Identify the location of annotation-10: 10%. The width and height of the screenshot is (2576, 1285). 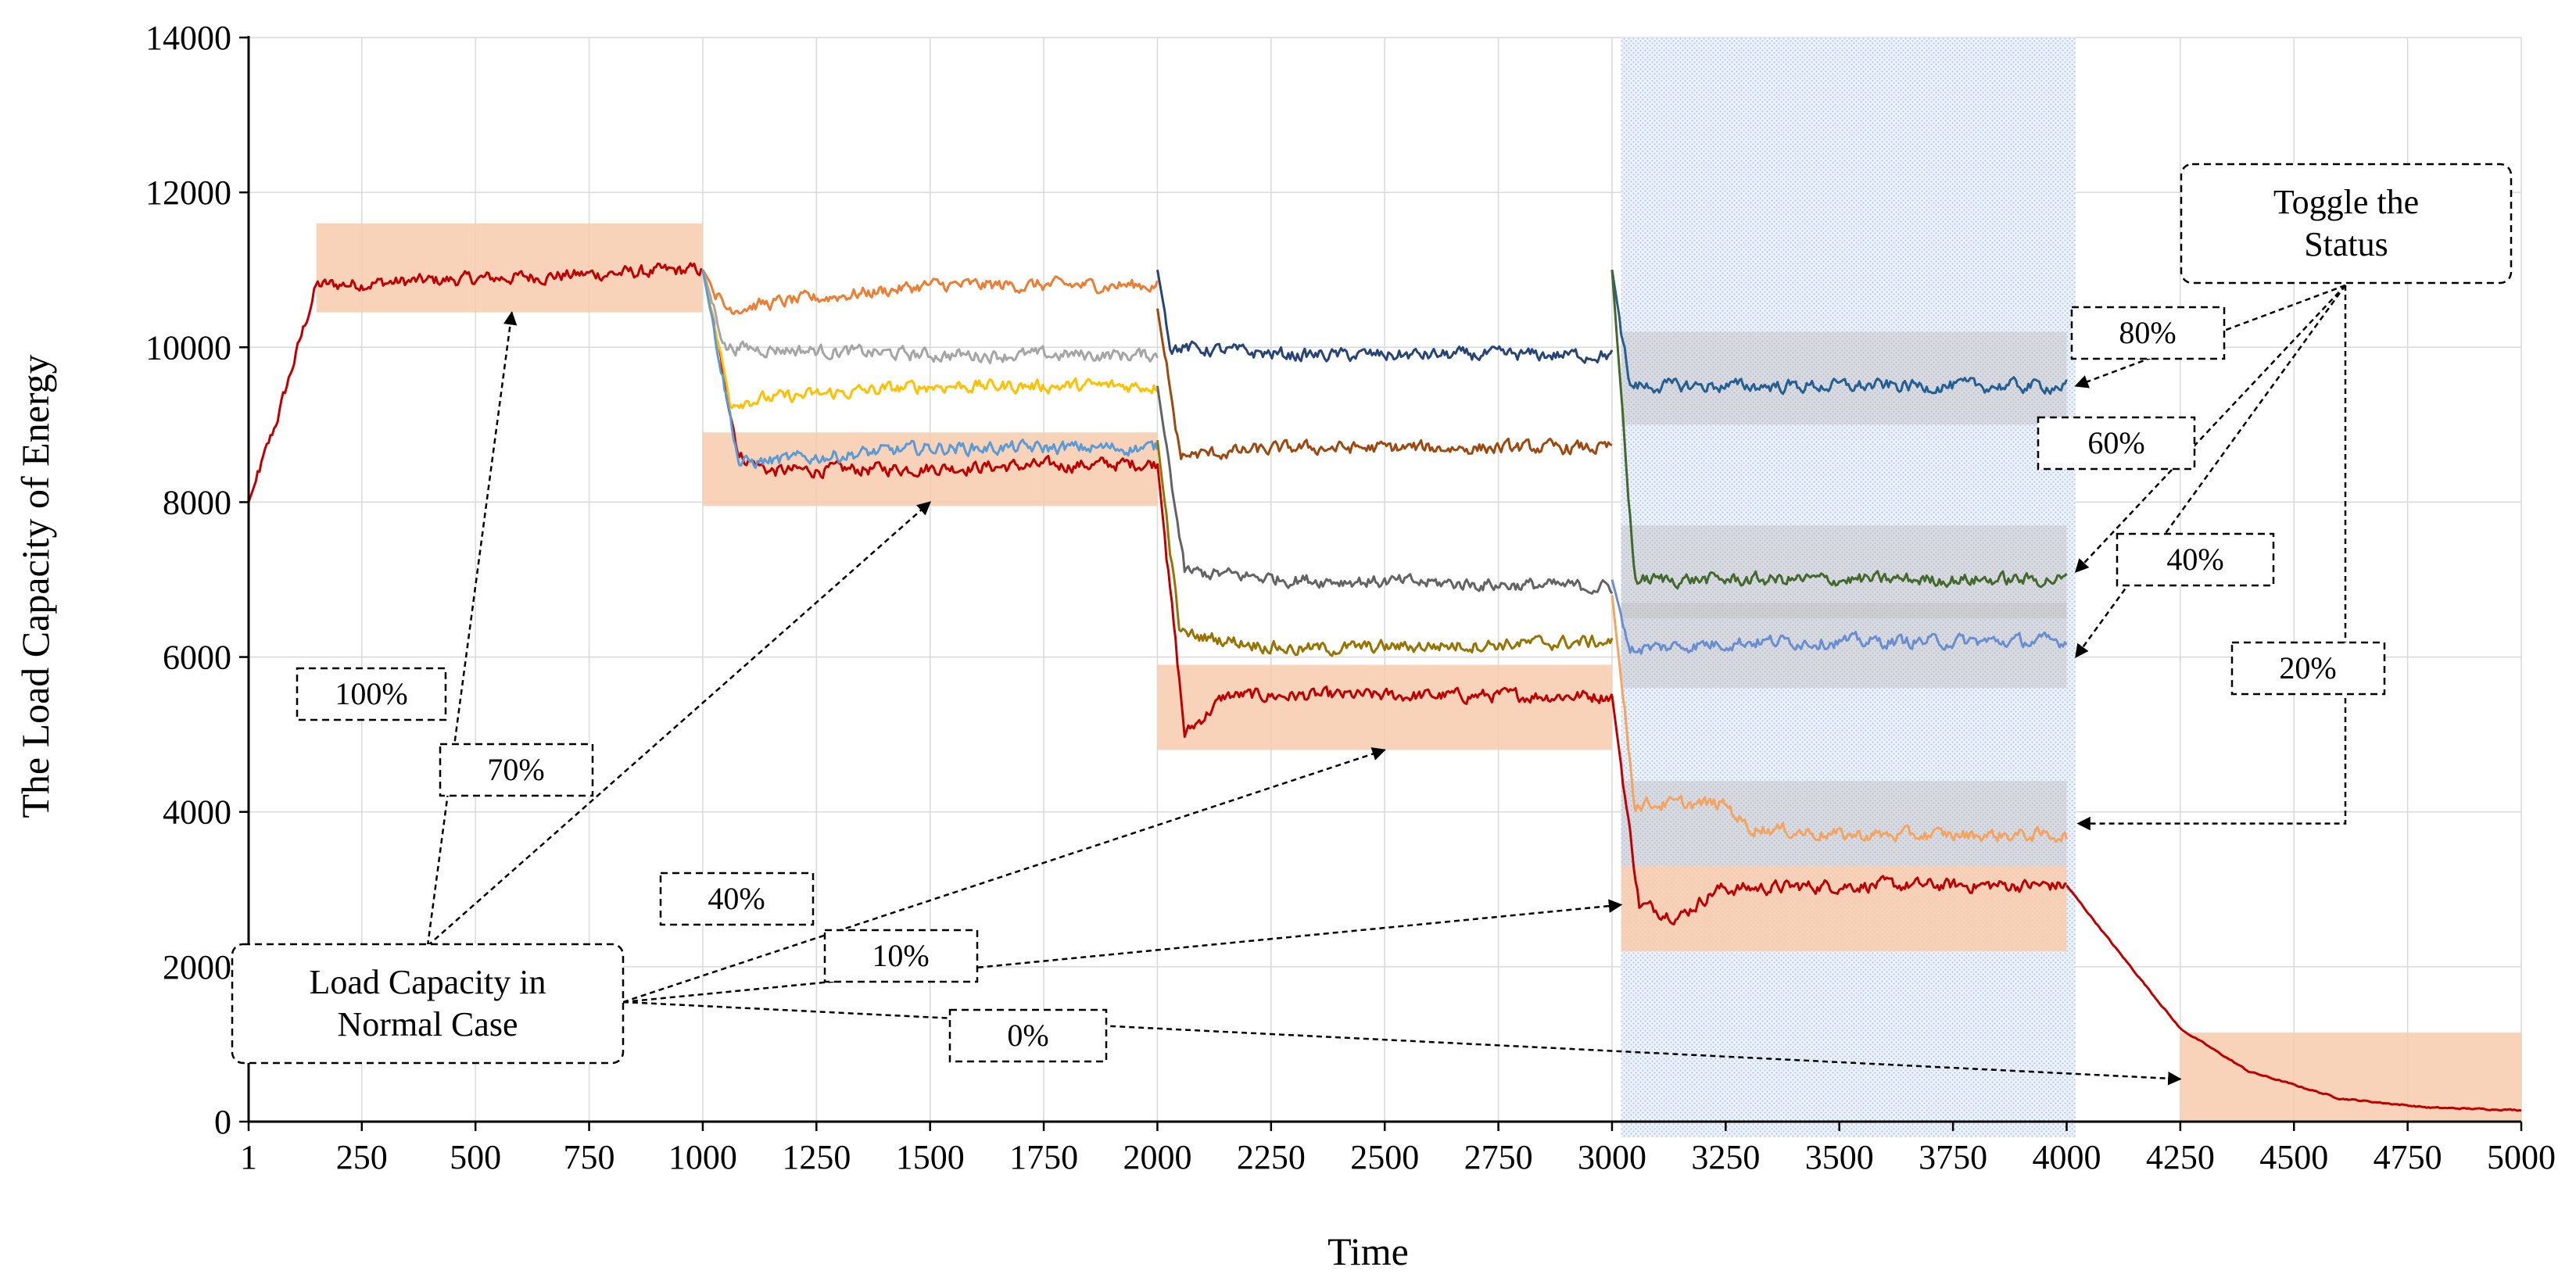
(901, 956).